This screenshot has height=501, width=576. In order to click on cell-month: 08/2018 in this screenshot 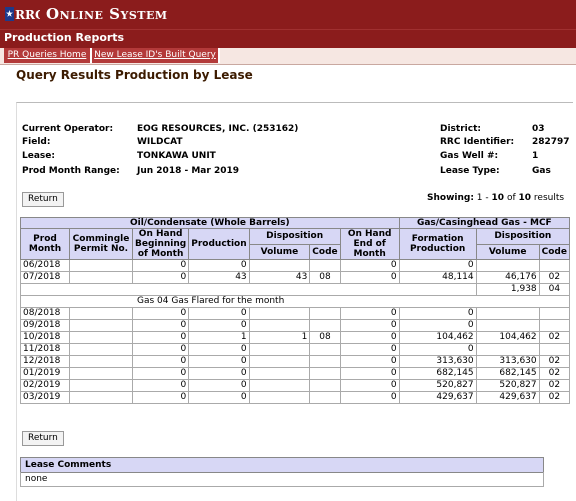, I will do `click(45, 313)`.